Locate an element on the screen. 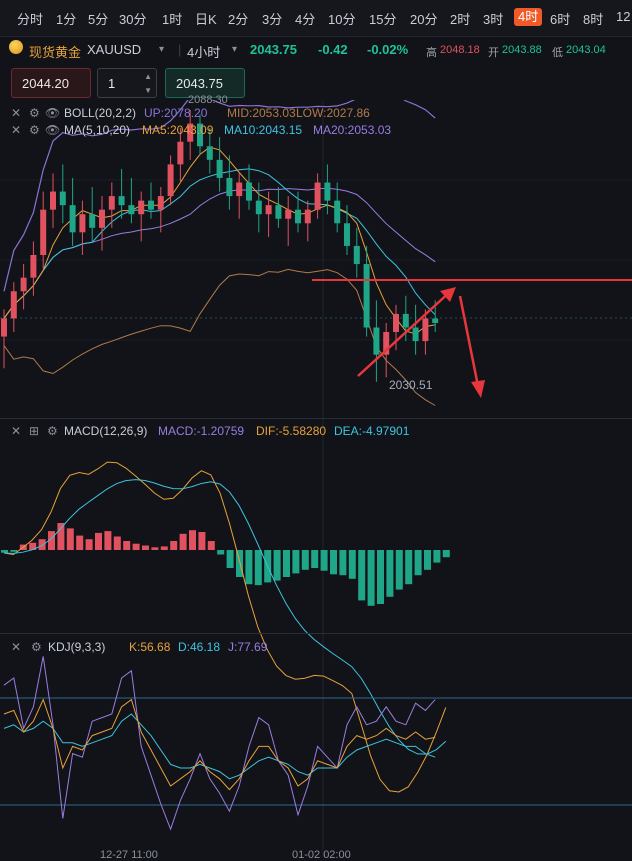 This screenshot has width=632, height=861. timeframe-tab: 4时 is located at coordinates (528, 17).